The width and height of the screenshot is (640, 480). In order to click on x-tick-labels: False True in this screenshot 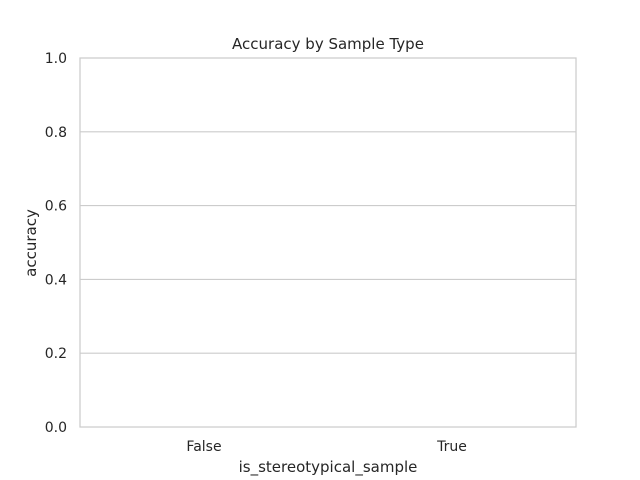, I will do `click(326, 447)`.